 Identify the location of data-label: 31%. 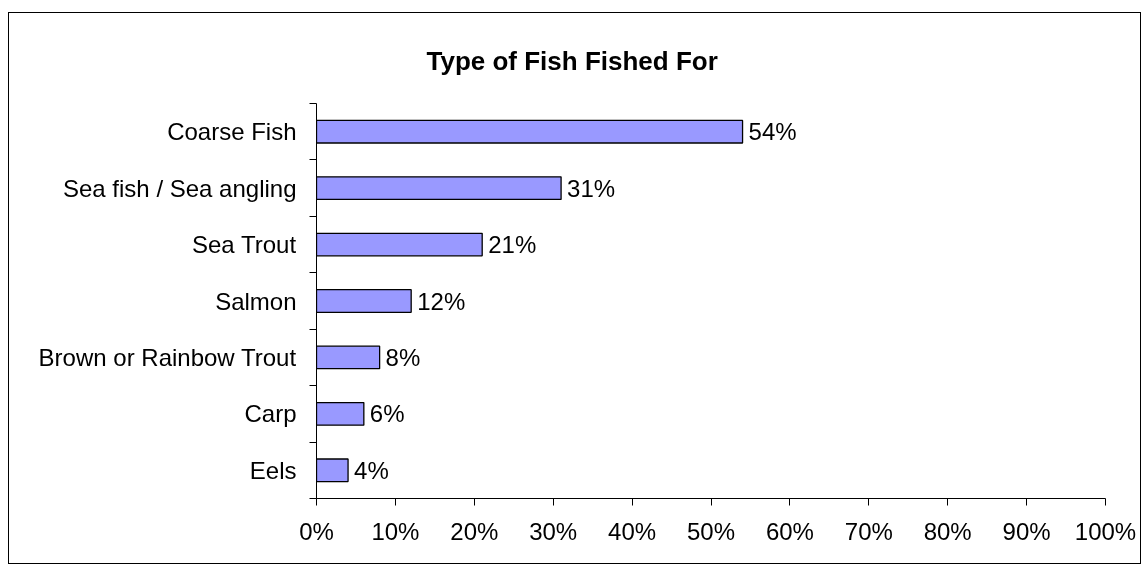
(591, 188).